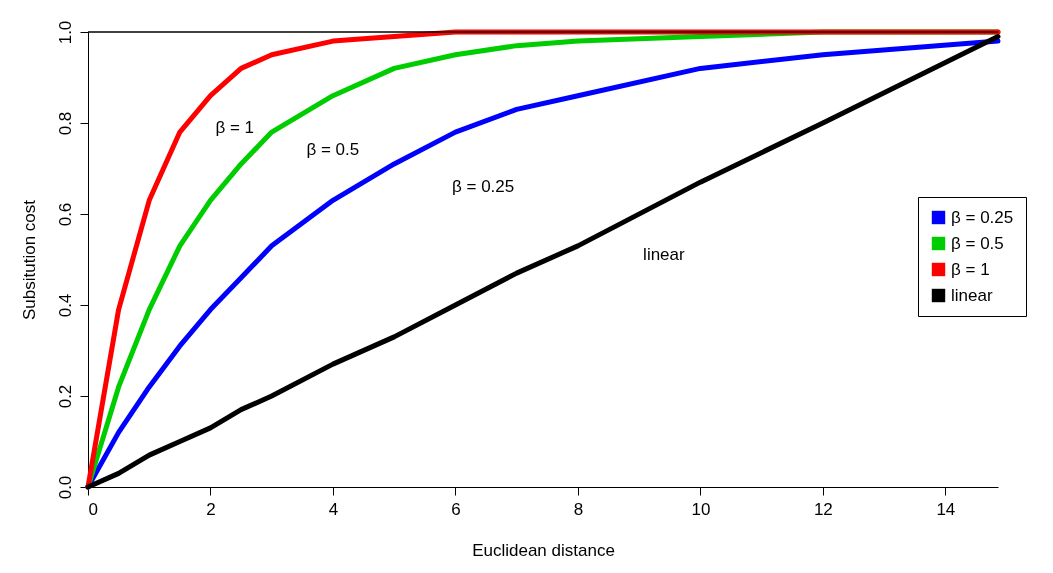  Describe the element at coordinates (483, 186) in the screenshot. I see `annotation: β = 0.25` at that location.